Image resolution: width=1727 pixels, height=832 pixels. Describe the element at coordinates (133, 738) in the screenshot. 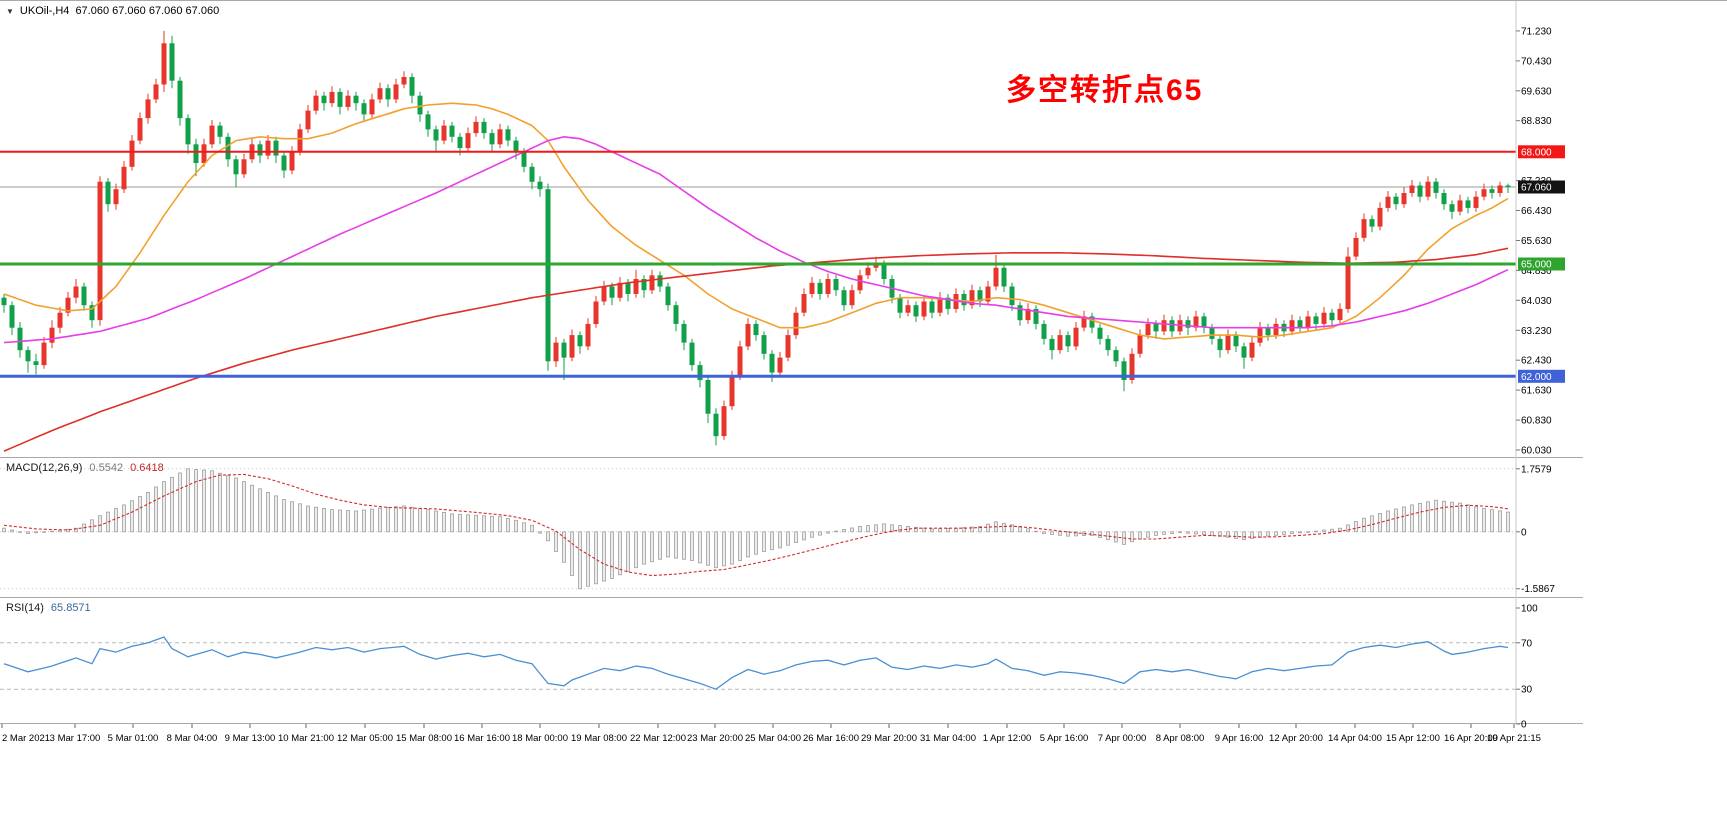

I see `svg-text: 5 Mar 01:00` at that location.